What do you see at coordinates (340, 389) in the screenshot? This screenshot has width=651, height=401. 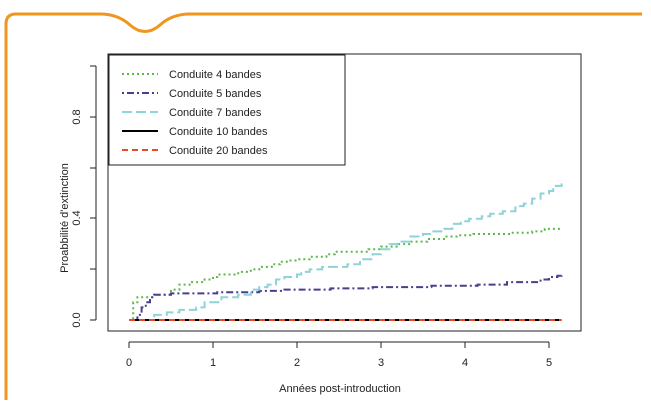 I see `x-axis-label: Années post-introduction` at bounding box center [340, 389].